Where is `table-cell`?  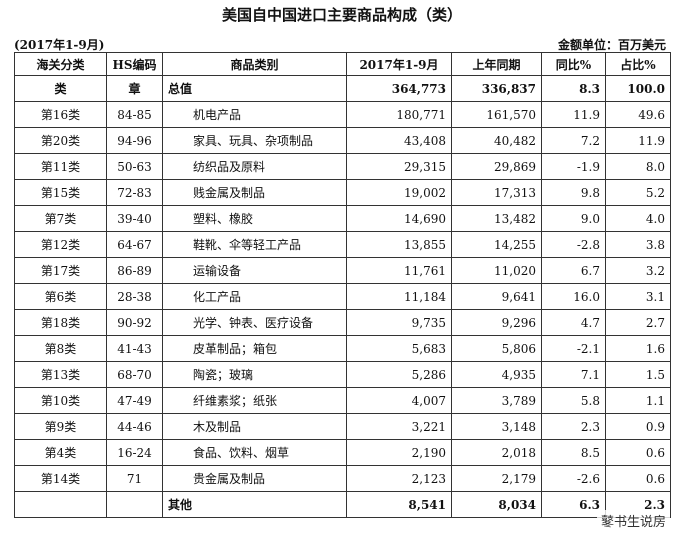
table-cell is located at coordinates (134, 504).